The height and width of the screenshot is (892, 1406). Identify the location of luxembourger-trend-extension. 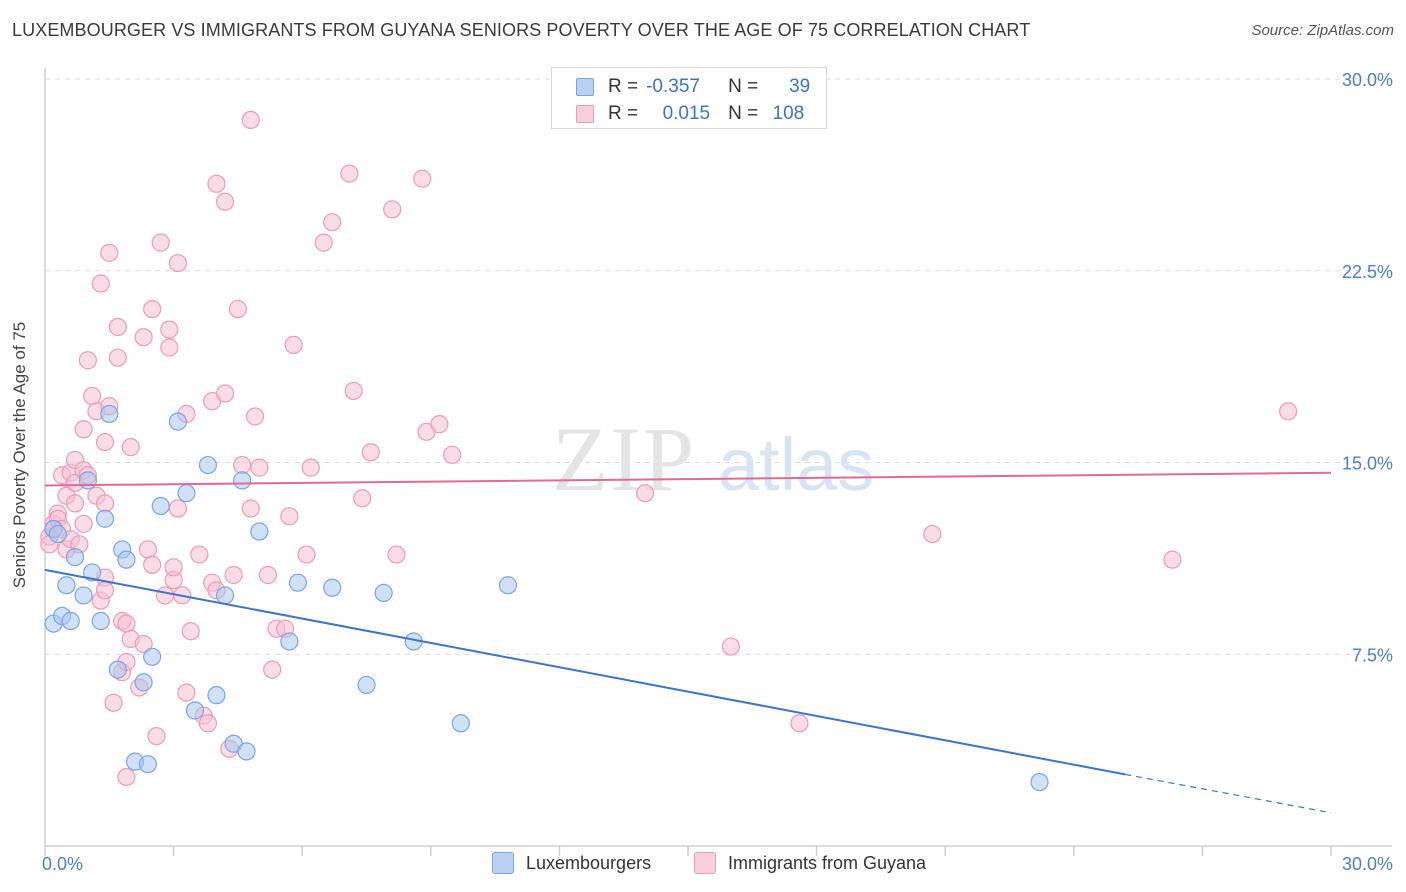
(1228, 793).